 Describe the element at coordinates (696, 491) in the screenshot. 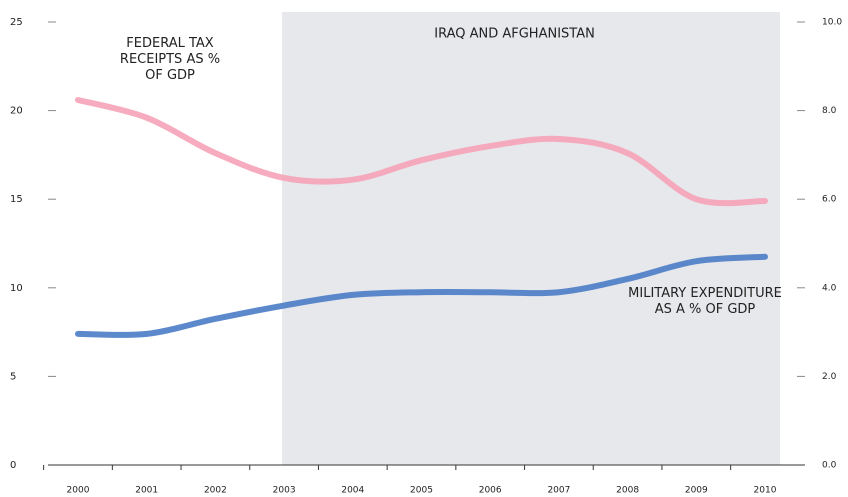

I see `x-tick-label: 2009` at that location.